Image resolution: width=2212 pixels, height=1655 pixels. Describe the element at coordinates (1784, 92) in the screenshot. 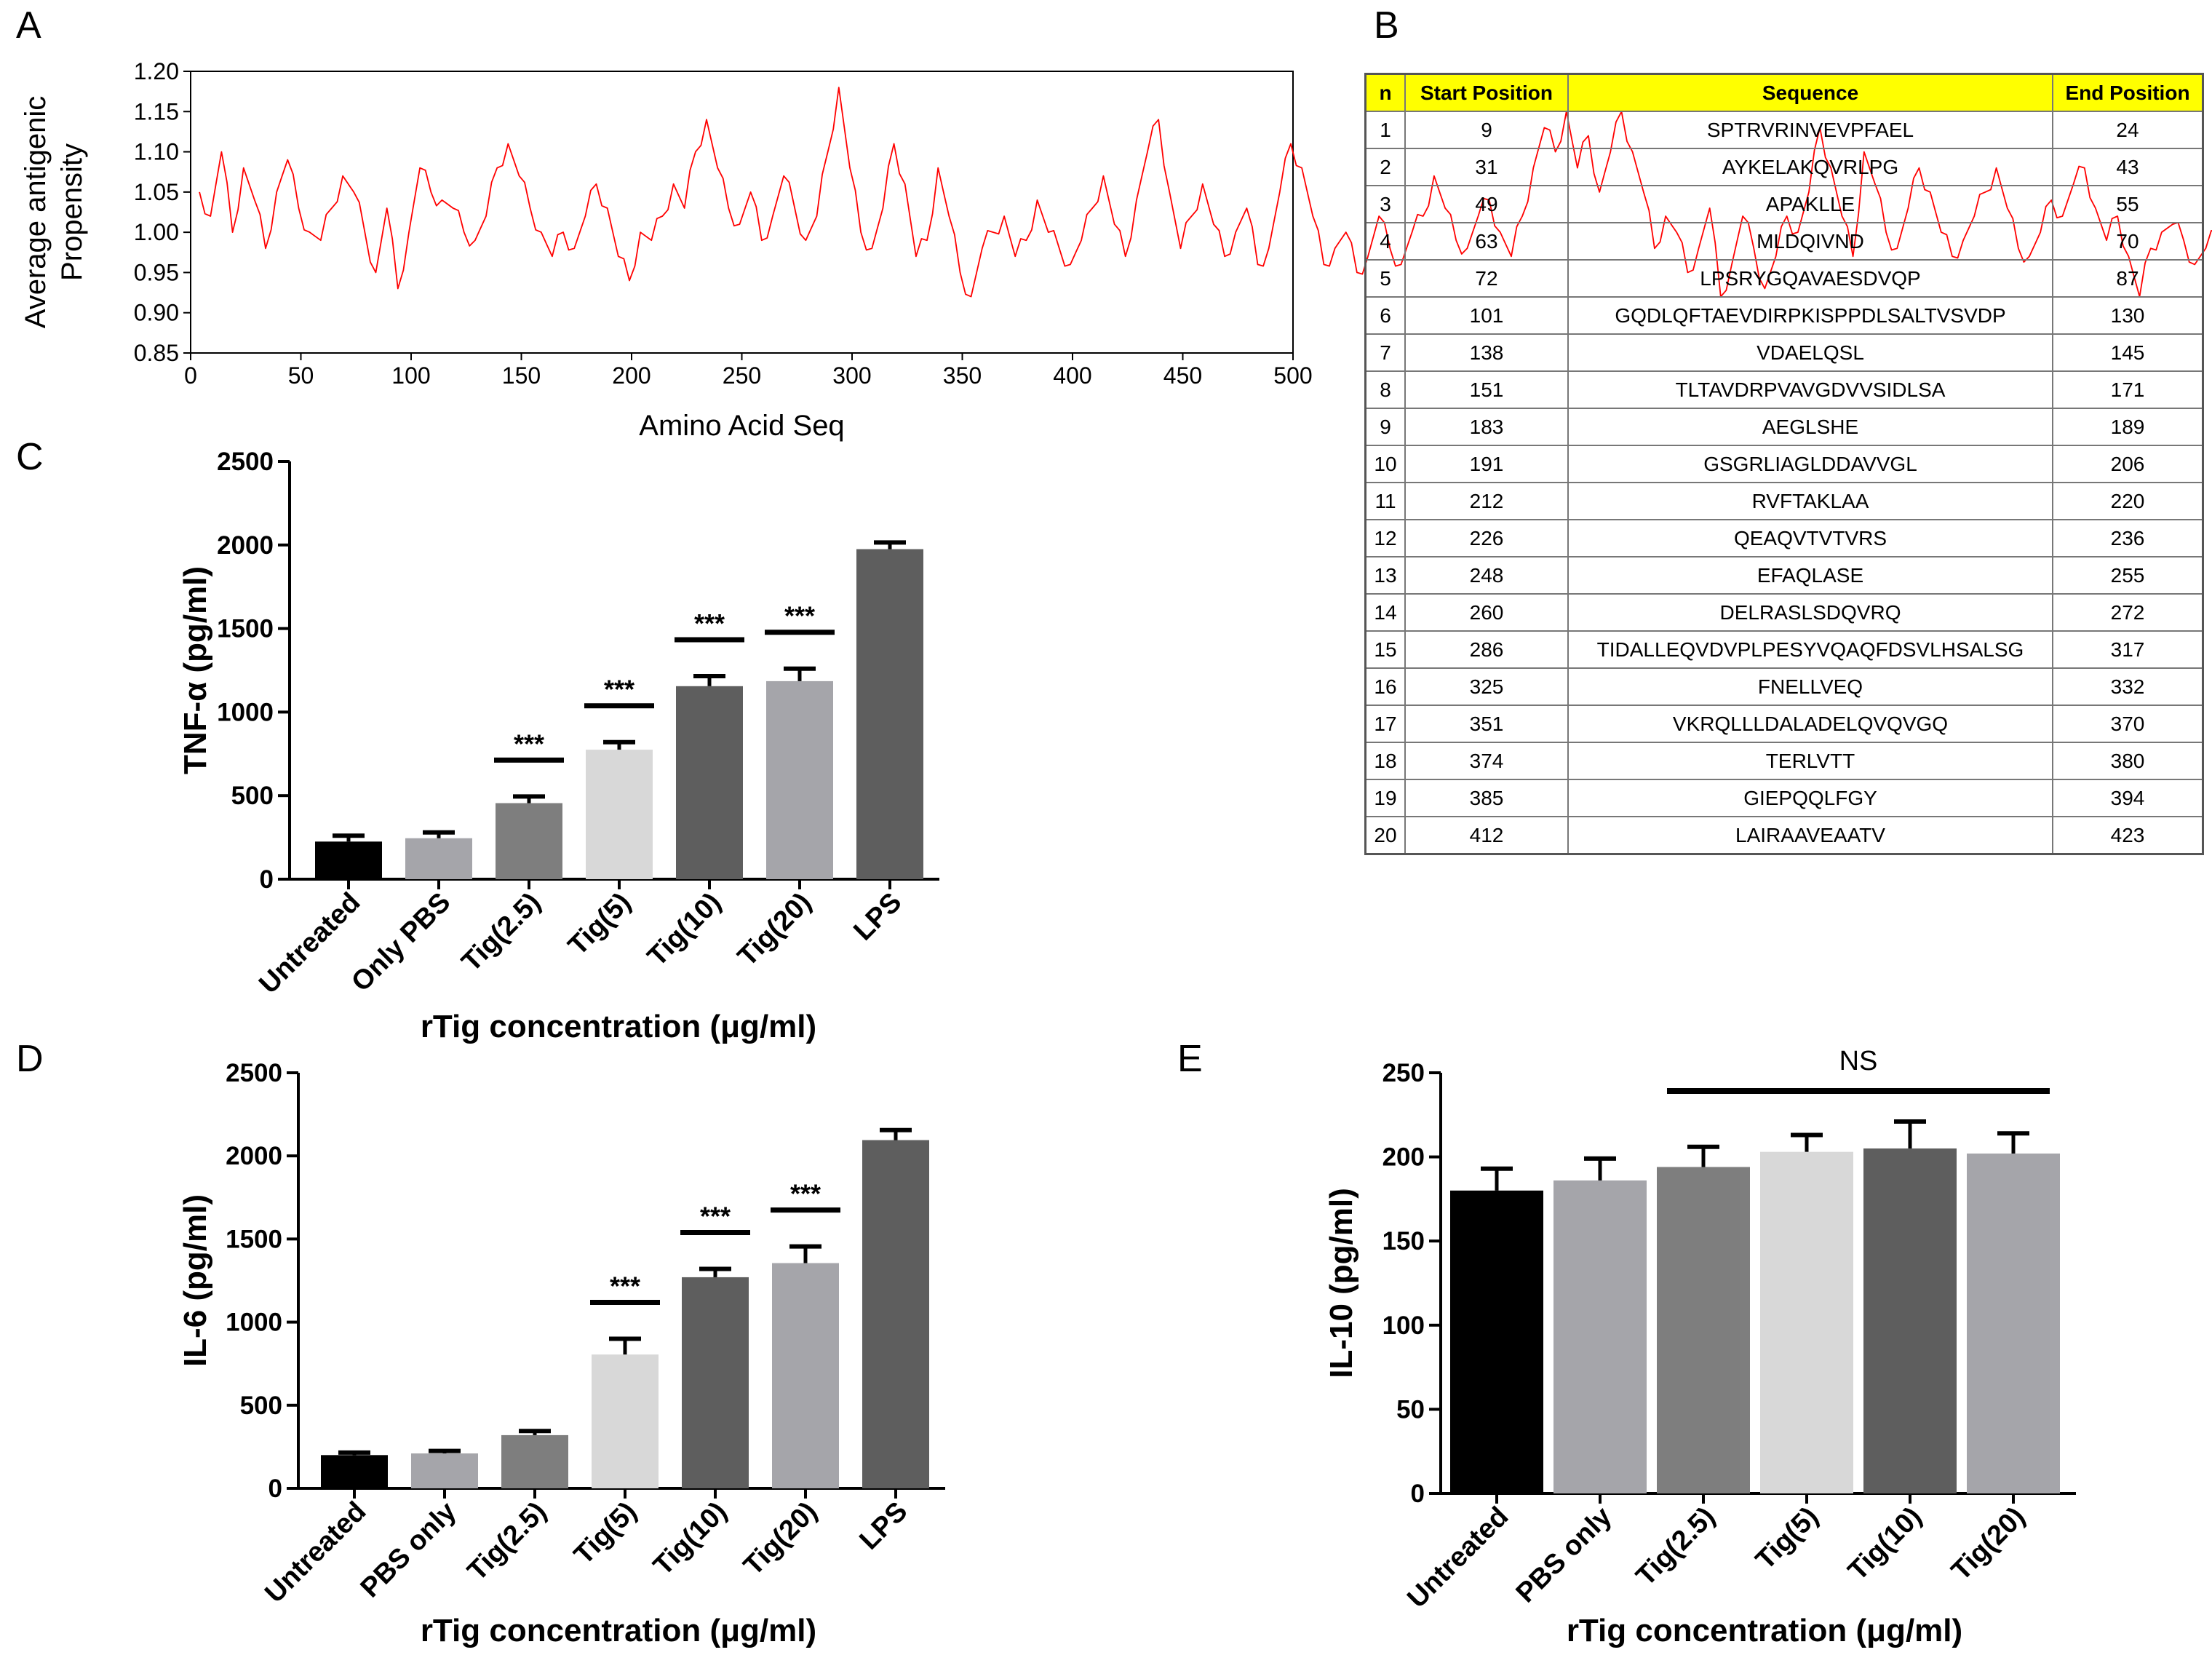

I see `table-header-row: n Start Position Sequence End Position` at that location.